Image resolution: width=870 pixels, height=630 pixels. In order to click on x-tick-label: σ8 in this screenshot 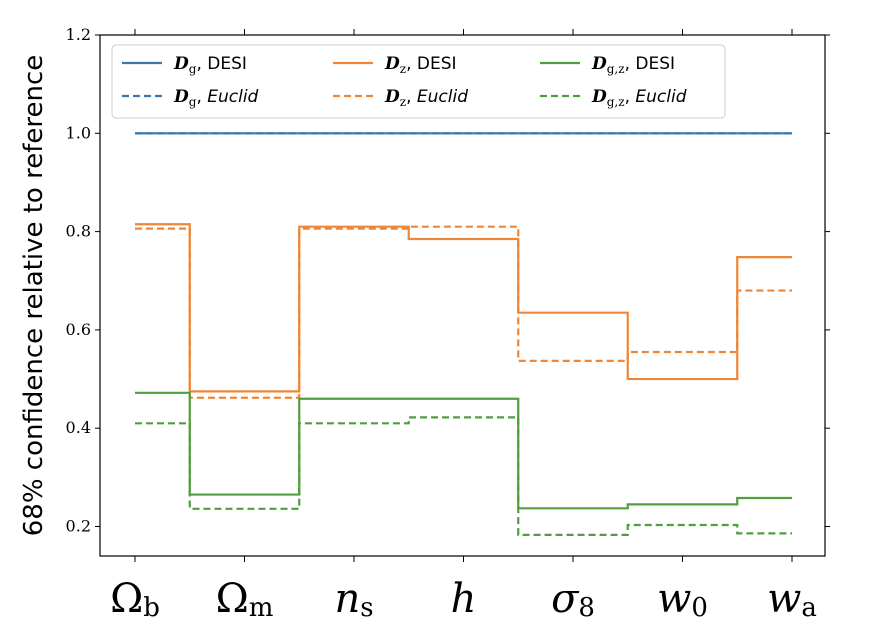, I will do `click(573, 599)`.